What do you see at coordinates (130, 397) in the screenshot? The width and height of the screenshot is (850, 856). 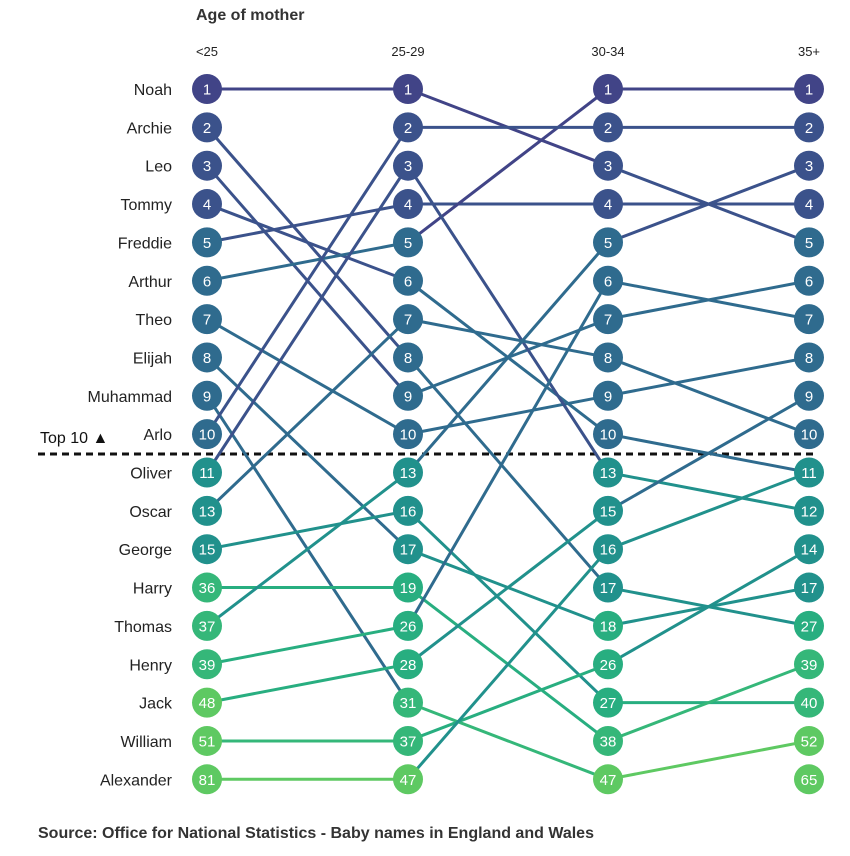 I see `name-label: Muhammad` at bounding box center [130, 397].